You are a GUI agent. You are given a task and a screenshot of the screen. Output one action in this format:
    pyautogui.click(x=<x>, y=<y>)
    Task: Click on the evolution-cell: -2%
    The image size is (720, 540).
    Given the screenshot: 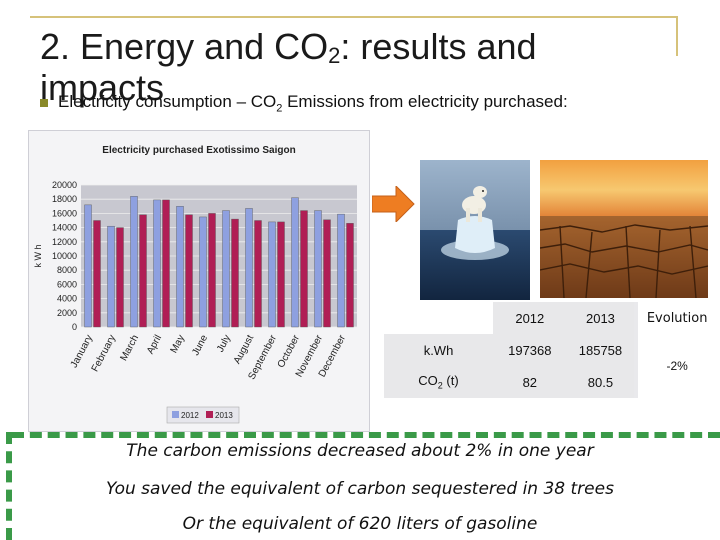 What is the action you would take?
    pyautogui.click(x=677, y=366)
    